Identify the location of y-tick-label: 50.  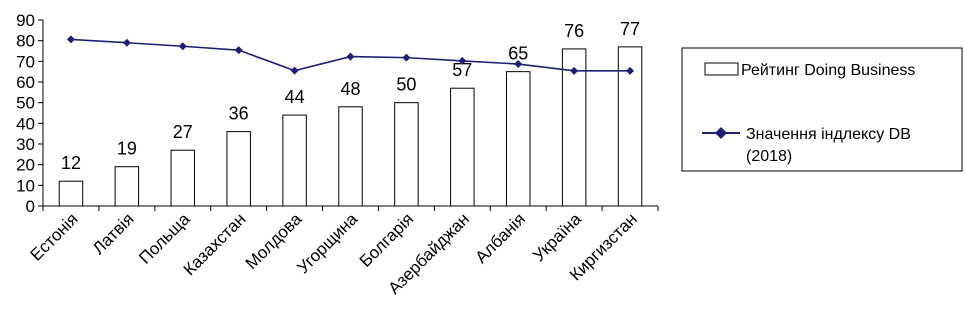
(25, 103).